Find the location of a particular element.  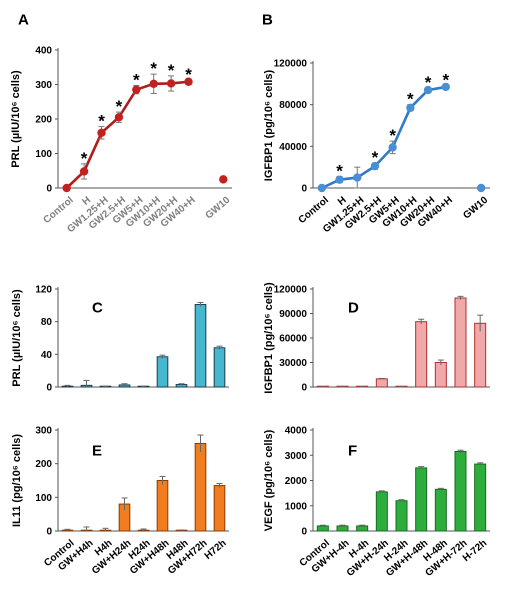

y-tick-label: 1000 is located at coordinates (296, 506).